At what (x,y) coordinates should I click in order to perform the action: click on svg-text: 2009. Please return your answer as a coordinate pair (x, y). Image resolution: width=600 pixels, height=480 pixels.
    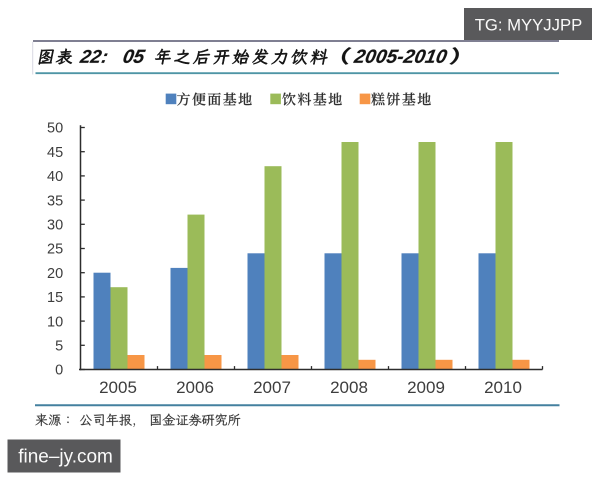
    Looking at the image, I should click on (426, 387).